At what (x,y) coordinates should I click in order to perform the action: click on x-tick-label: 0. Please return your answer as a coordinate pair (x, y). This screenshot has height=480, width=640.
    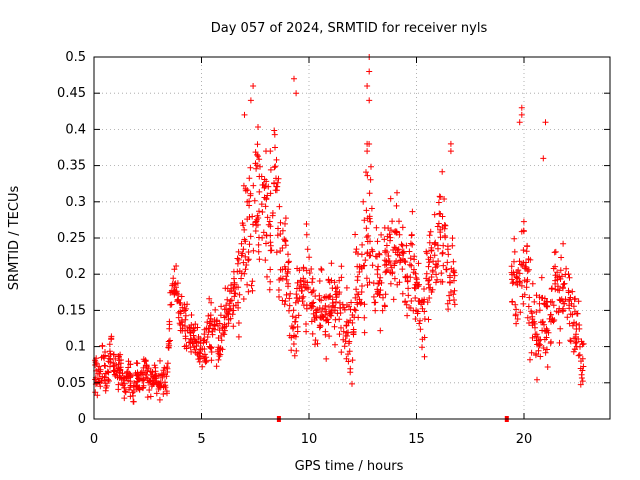
    Looking at the image, I should click on (94, 439).